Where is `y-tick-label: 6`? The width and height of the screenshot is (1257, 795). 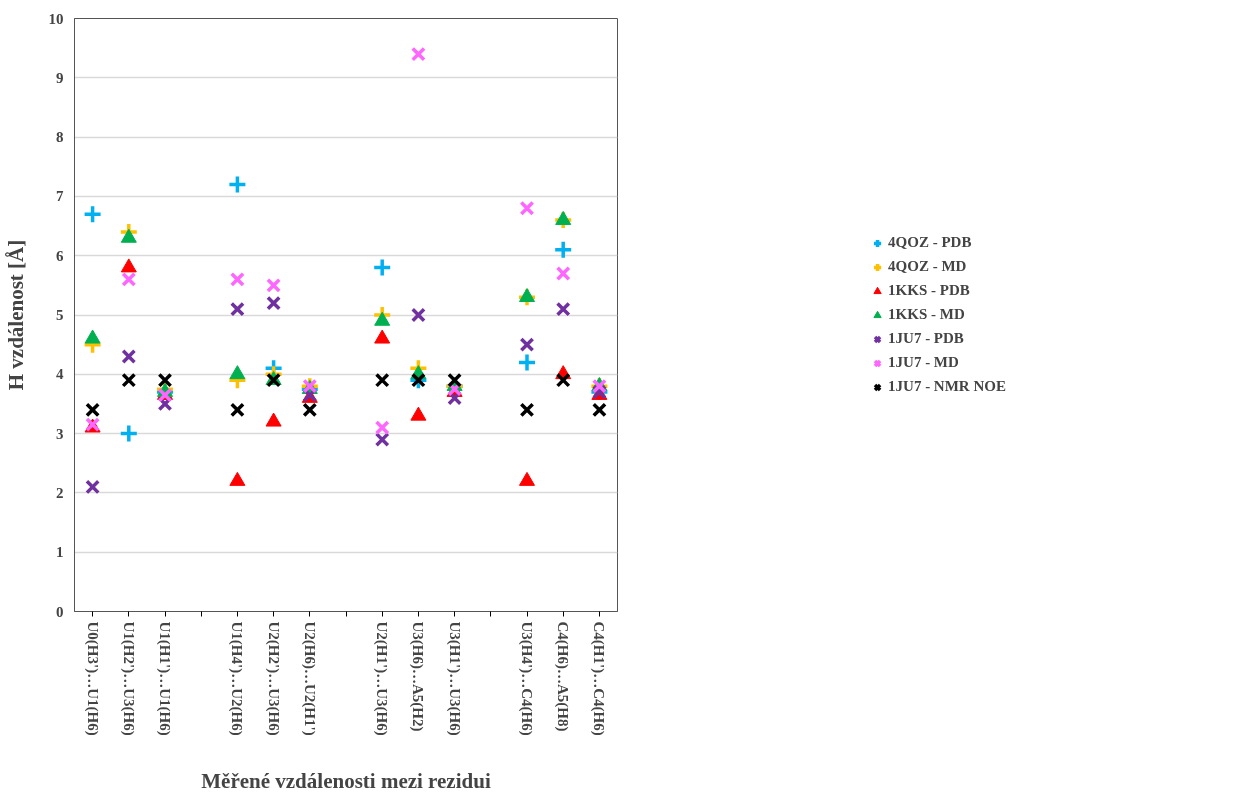
y-tick-label: 6 is located at coordinates (60, 255).